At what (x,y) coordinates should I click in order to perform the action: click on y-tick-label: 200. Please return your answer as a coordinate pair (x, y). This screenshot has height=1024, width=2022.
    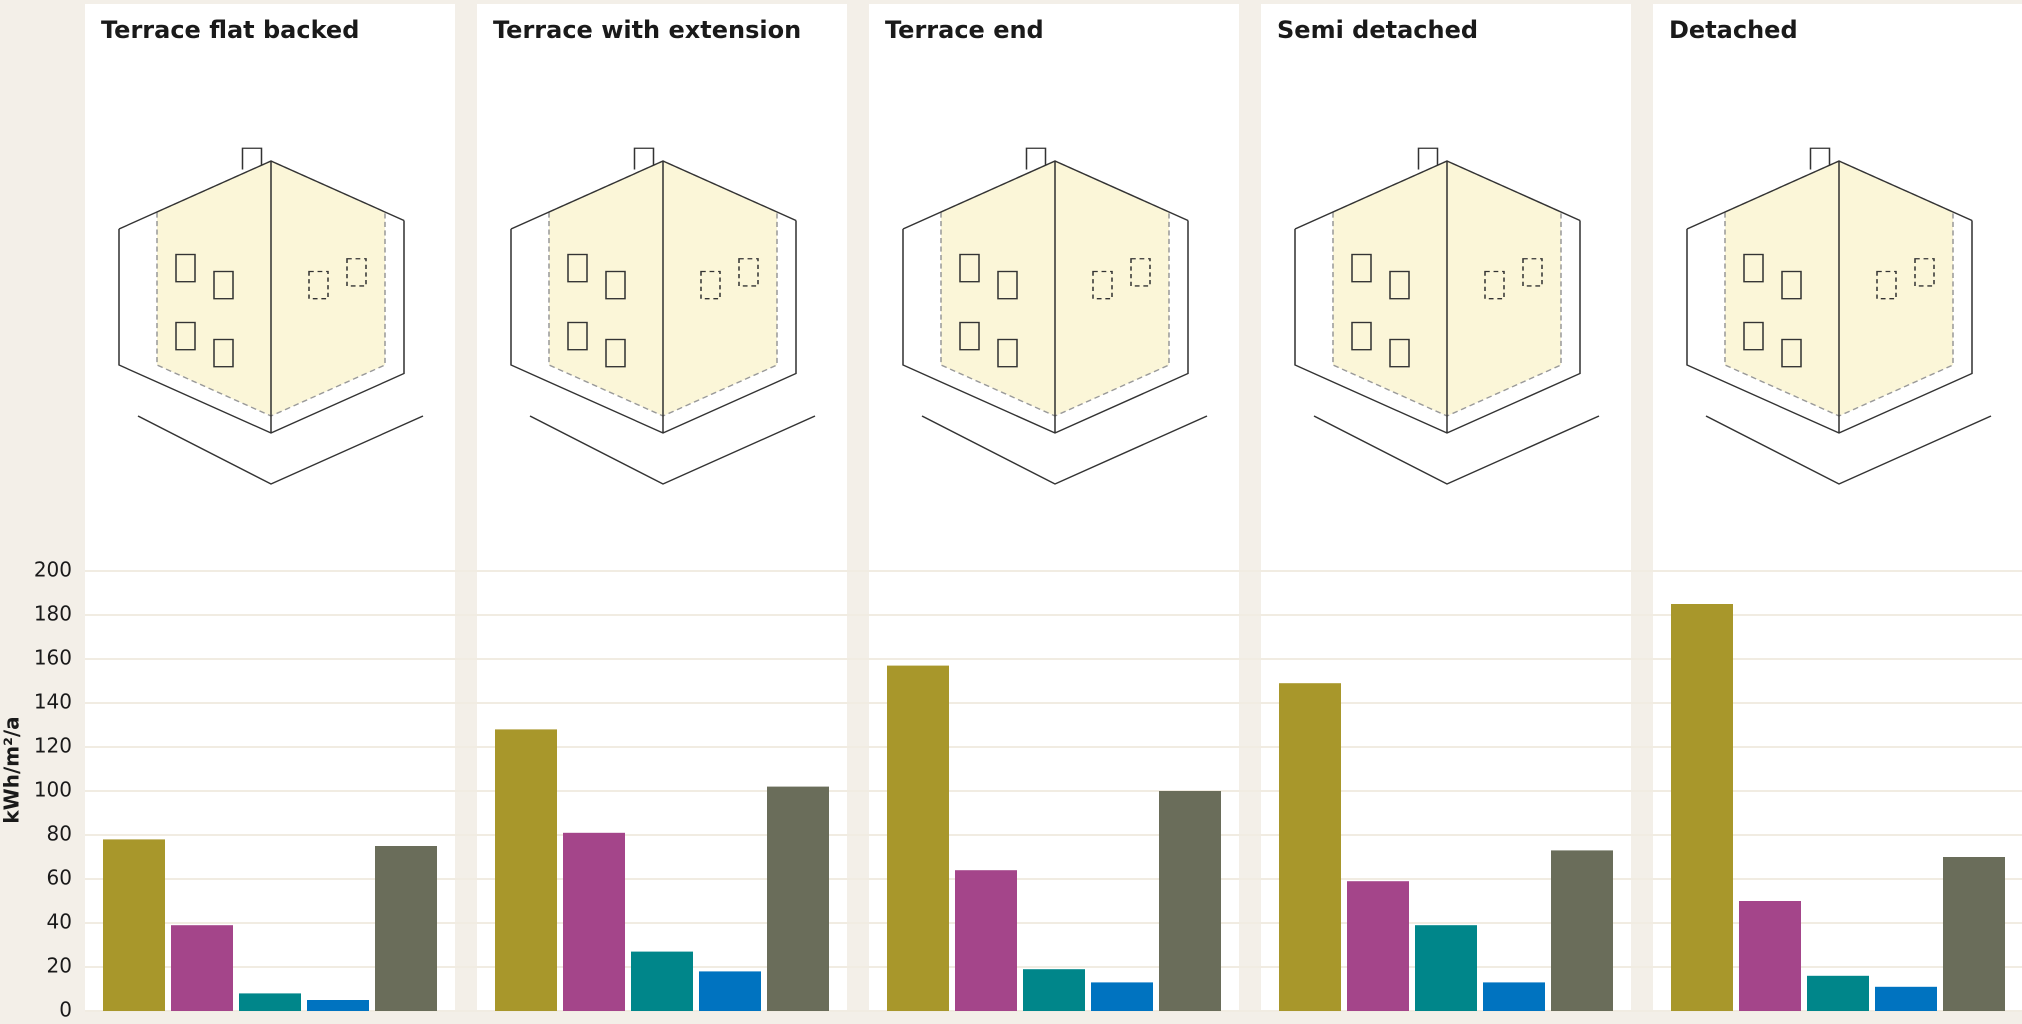
    Looking at the image, I should click on (53, 570).